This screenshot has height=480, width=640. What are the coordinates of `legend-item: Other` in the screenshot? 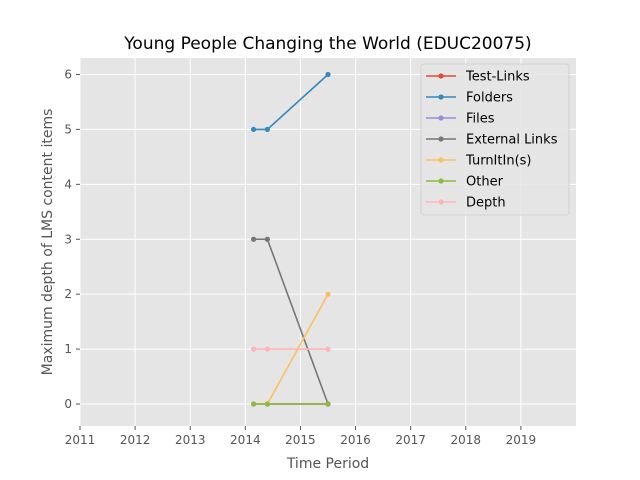 It's located at (465, 182).